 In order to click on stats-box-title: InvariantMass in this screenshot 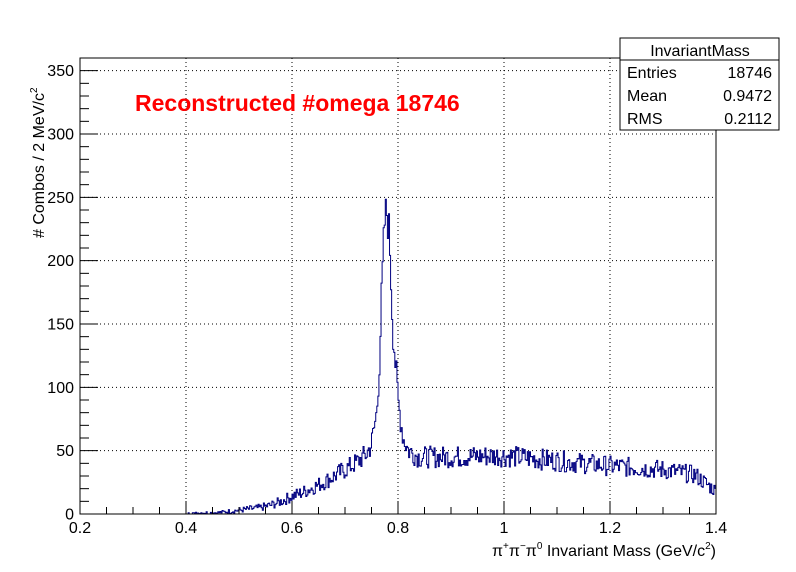, I will do `click(700, 51)`.